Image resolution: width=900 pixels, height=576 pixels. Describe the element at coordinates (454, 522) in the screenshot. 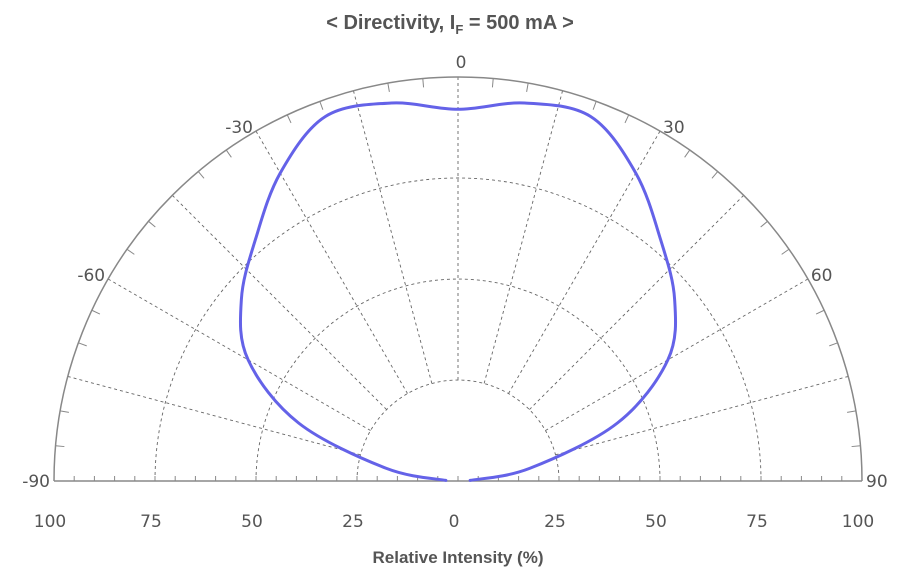

I see `radial-tick-label: 0` at that location.